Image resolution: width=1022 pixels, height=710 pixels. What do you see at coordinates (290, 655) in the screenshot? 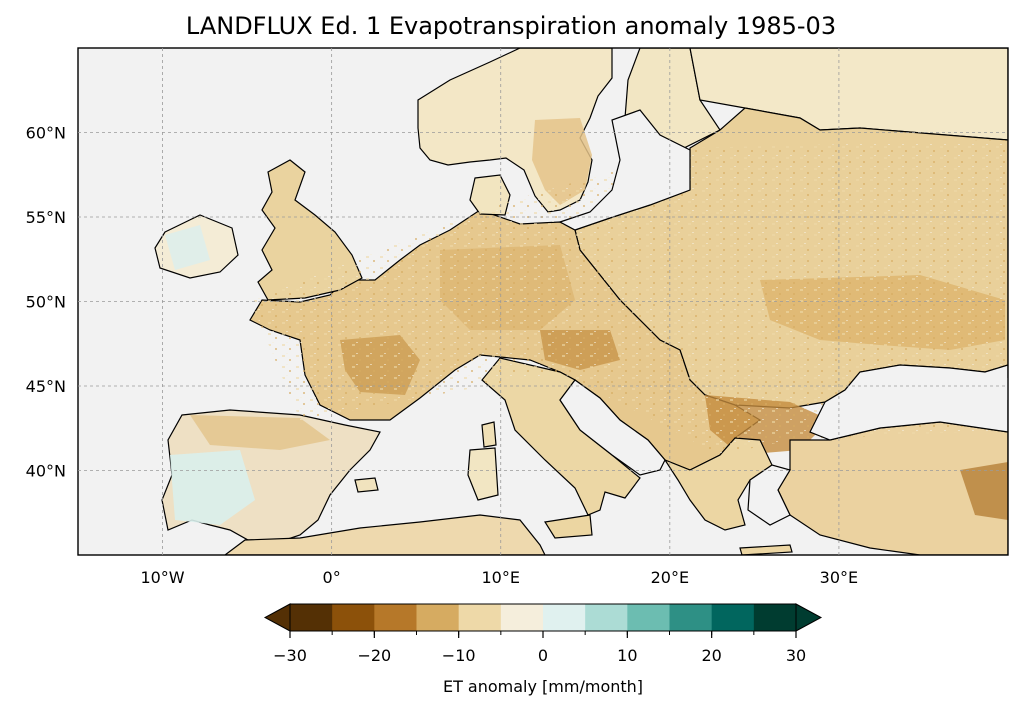
I see `colorbar-tick-label: −30` at bounding box center [290, 655].